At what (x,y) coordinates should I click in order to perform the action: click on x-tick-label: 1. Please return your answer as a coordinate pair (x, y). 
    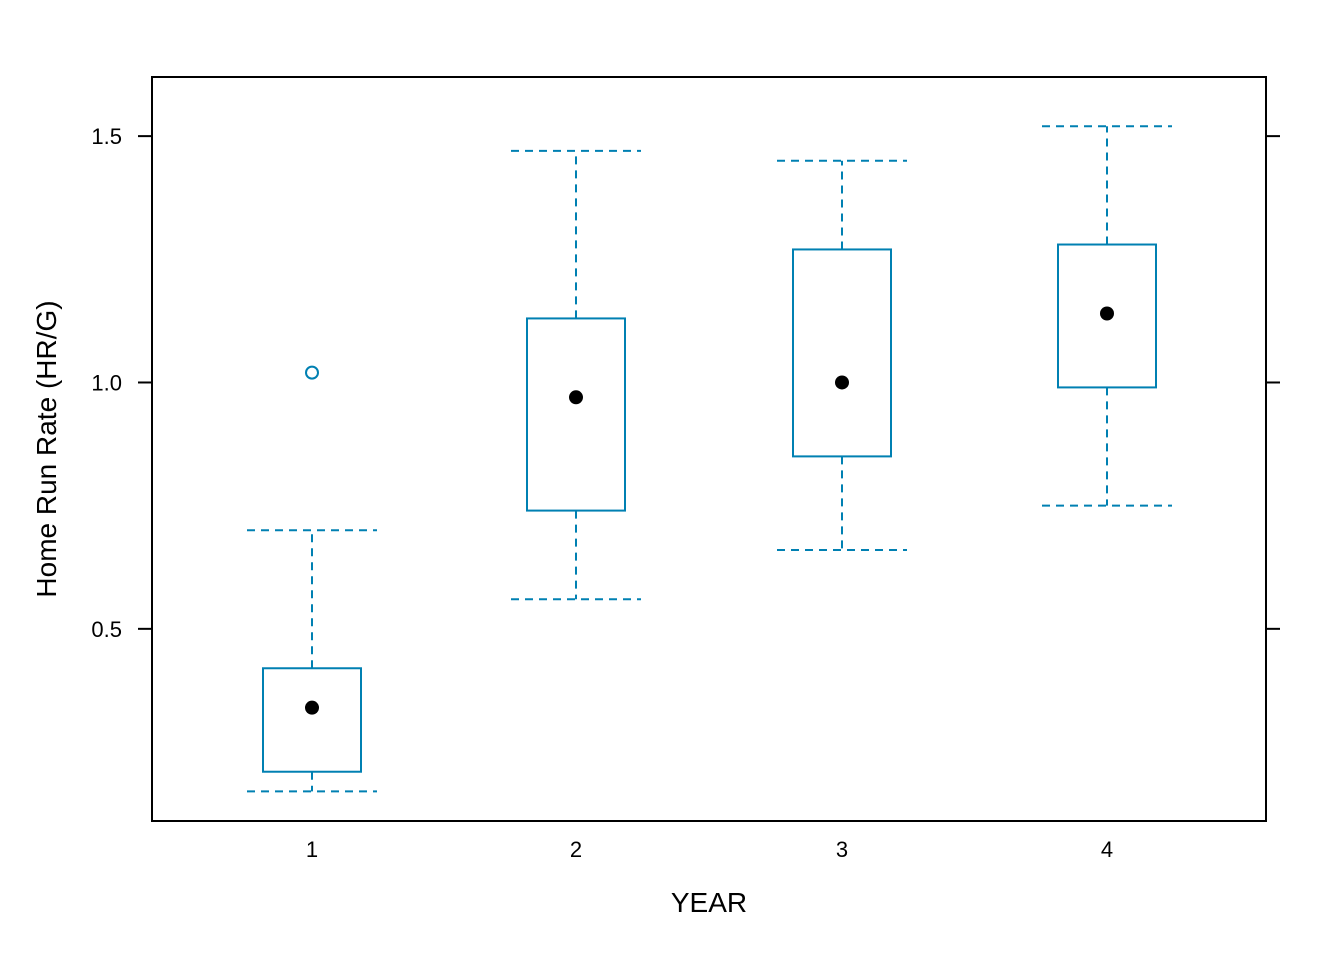
    Looking at the image, I should click on (312, 849).